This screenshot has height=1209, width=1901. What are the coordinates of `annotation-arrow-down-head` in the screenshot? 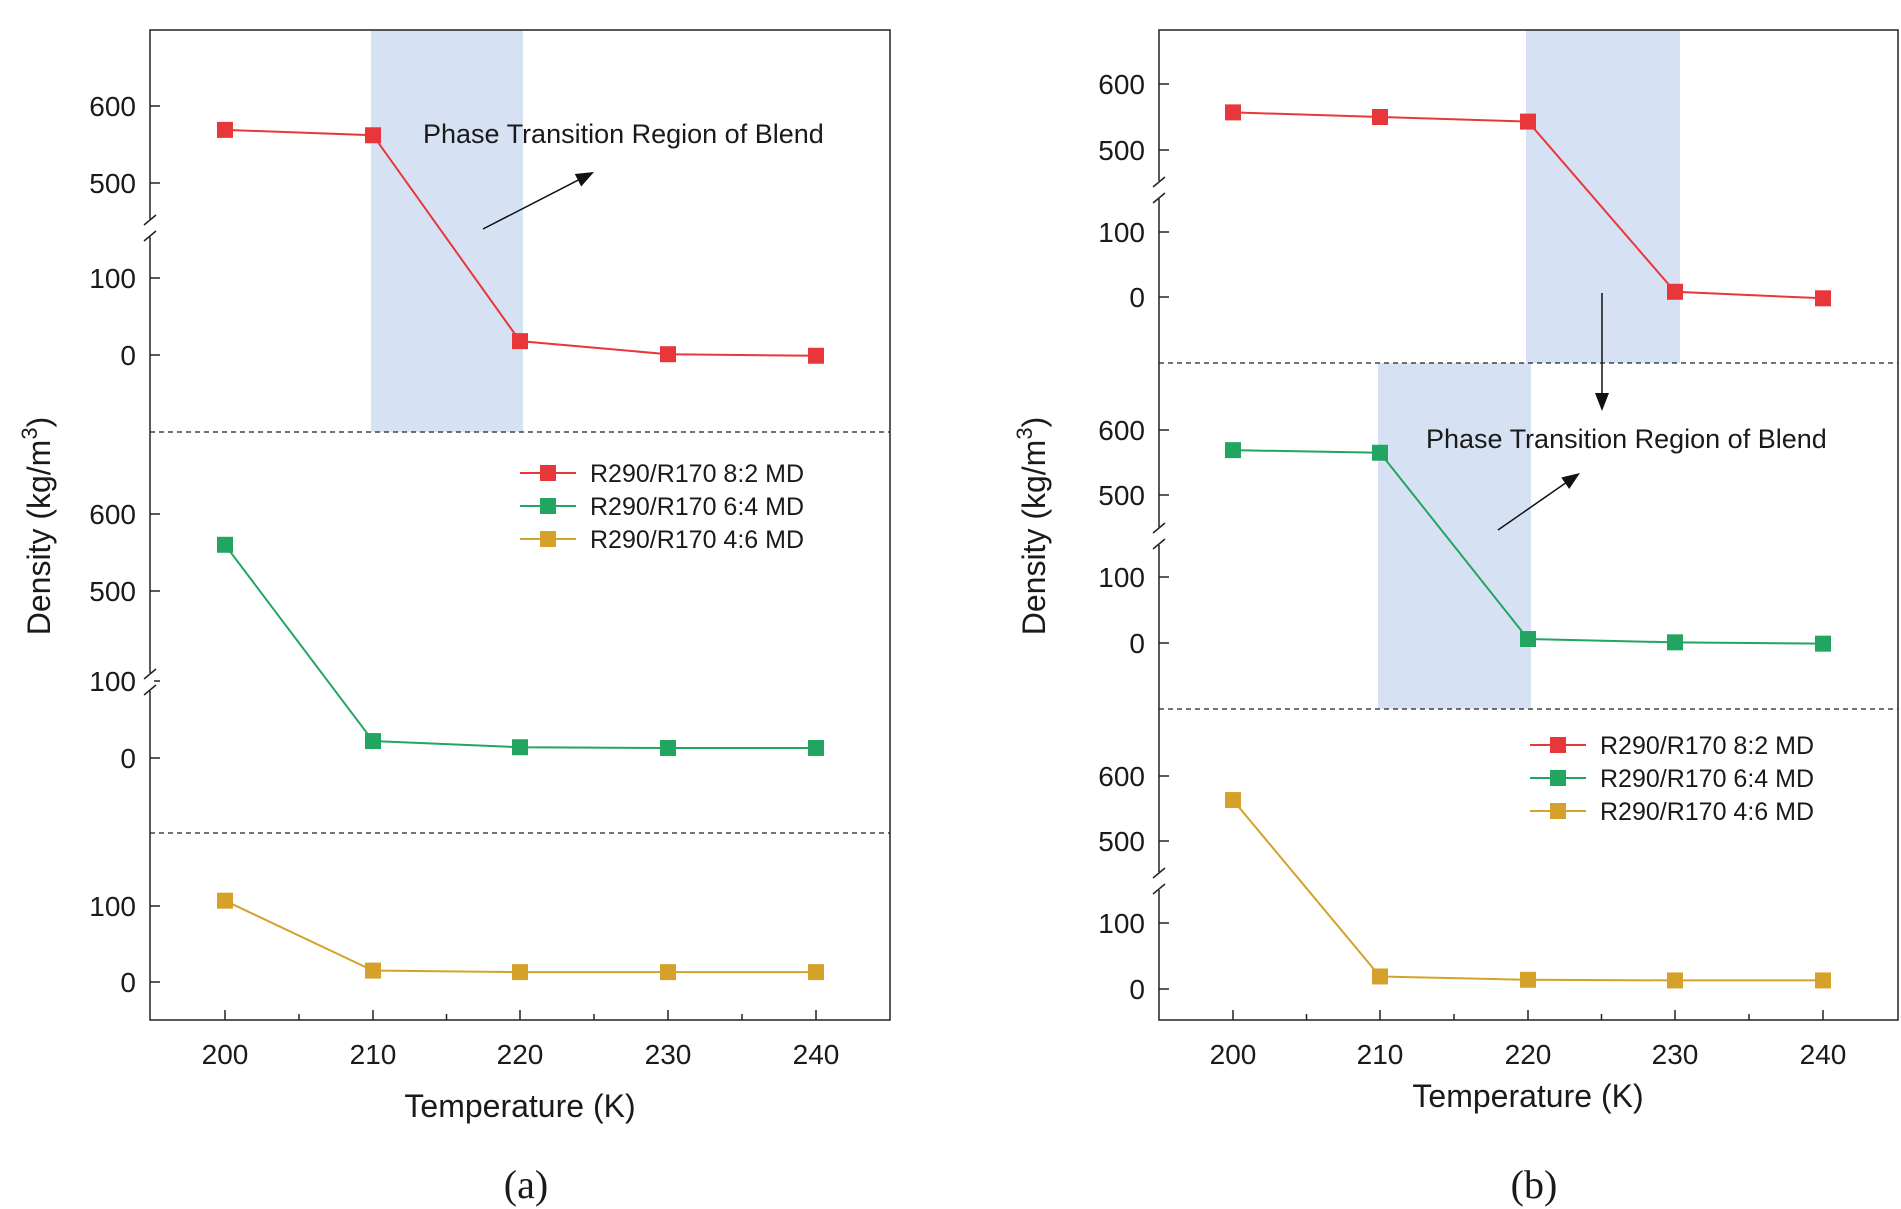 It's located at (1602, 402).